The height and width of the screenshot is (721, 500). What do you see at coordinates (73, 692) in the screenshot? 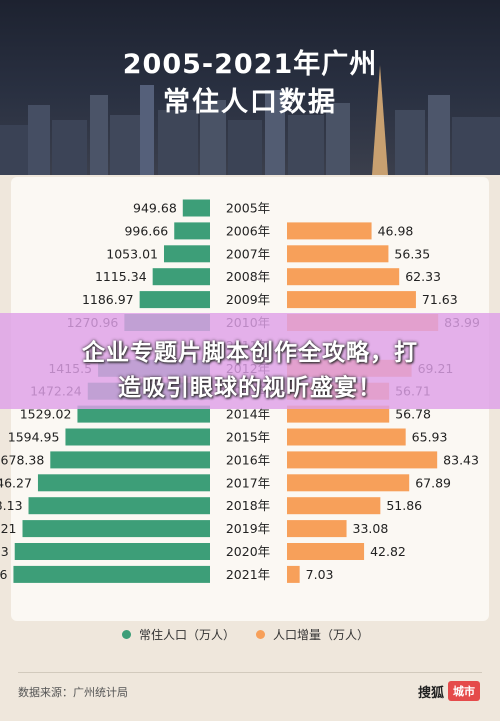
I see `data-source: 数据来源：广州统计局` at bounding box center [73, 692].